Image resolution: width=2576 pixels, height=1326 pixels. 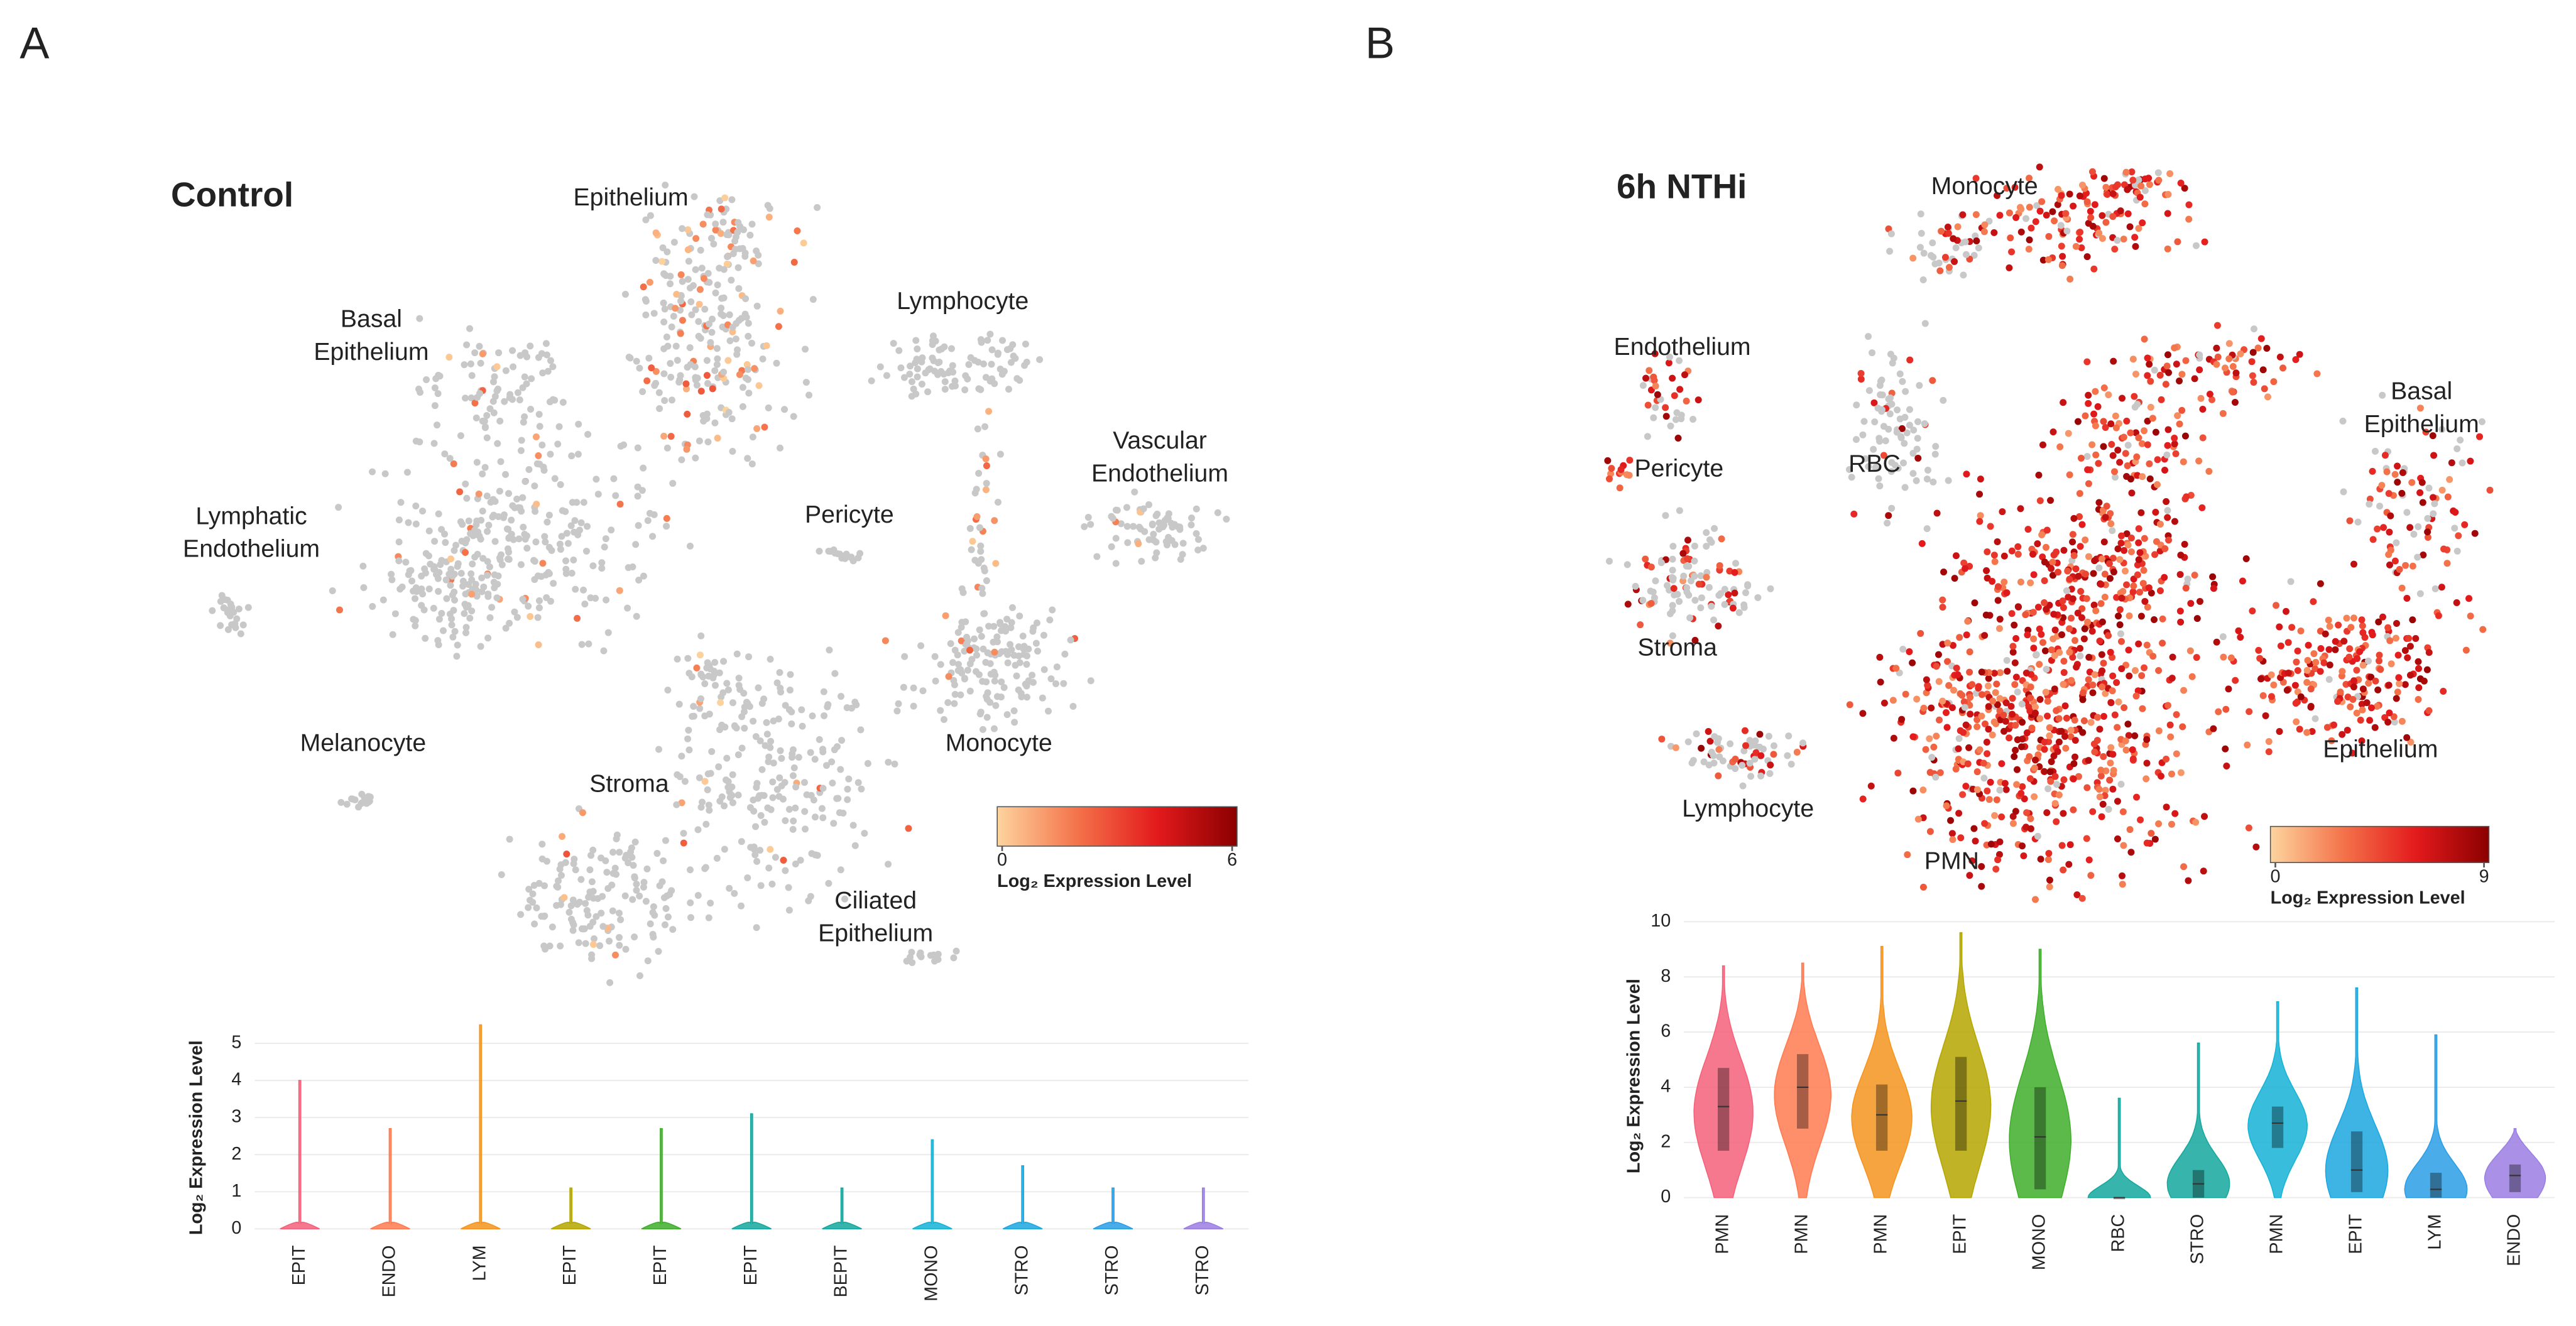 What do you see at coordinates (236, 1228) in the screenshot?
I see `y-tick-label: 0` at bounding box center [236, 1228].